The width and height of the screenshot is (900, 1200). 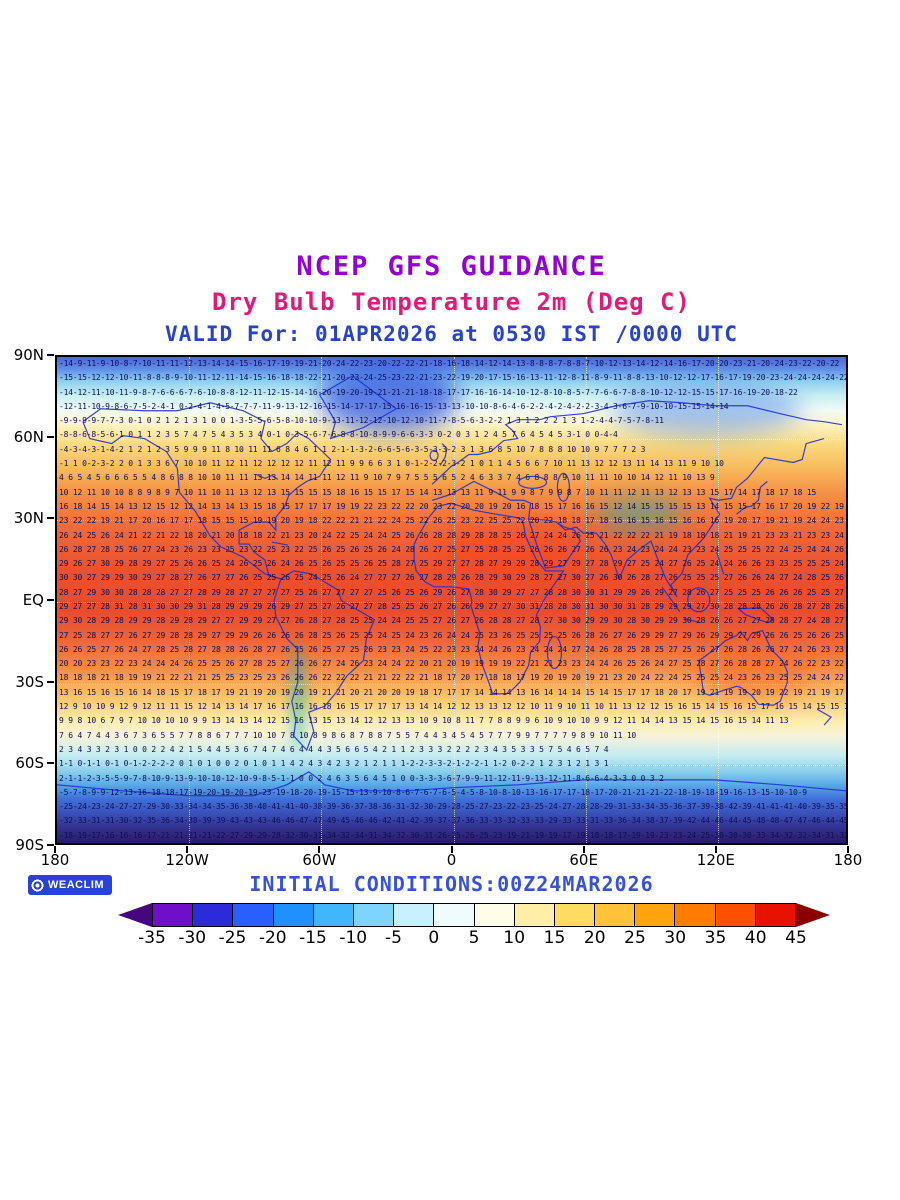 What do you see at coordinates (135, 915) in the screenshot?
I see `colorbar-left-arrow` at bounding box center [135, 915].